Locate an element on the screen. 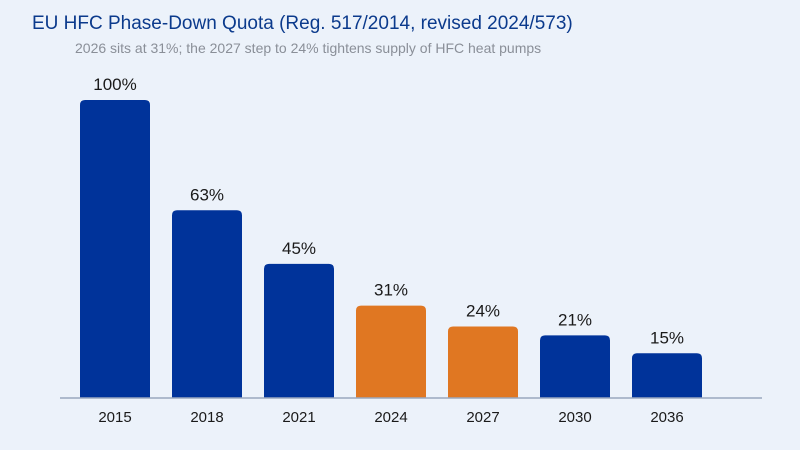 The width and height of the screenshot is (800, 450). value-label-2015: 100% is located at coordinates (114, 84).